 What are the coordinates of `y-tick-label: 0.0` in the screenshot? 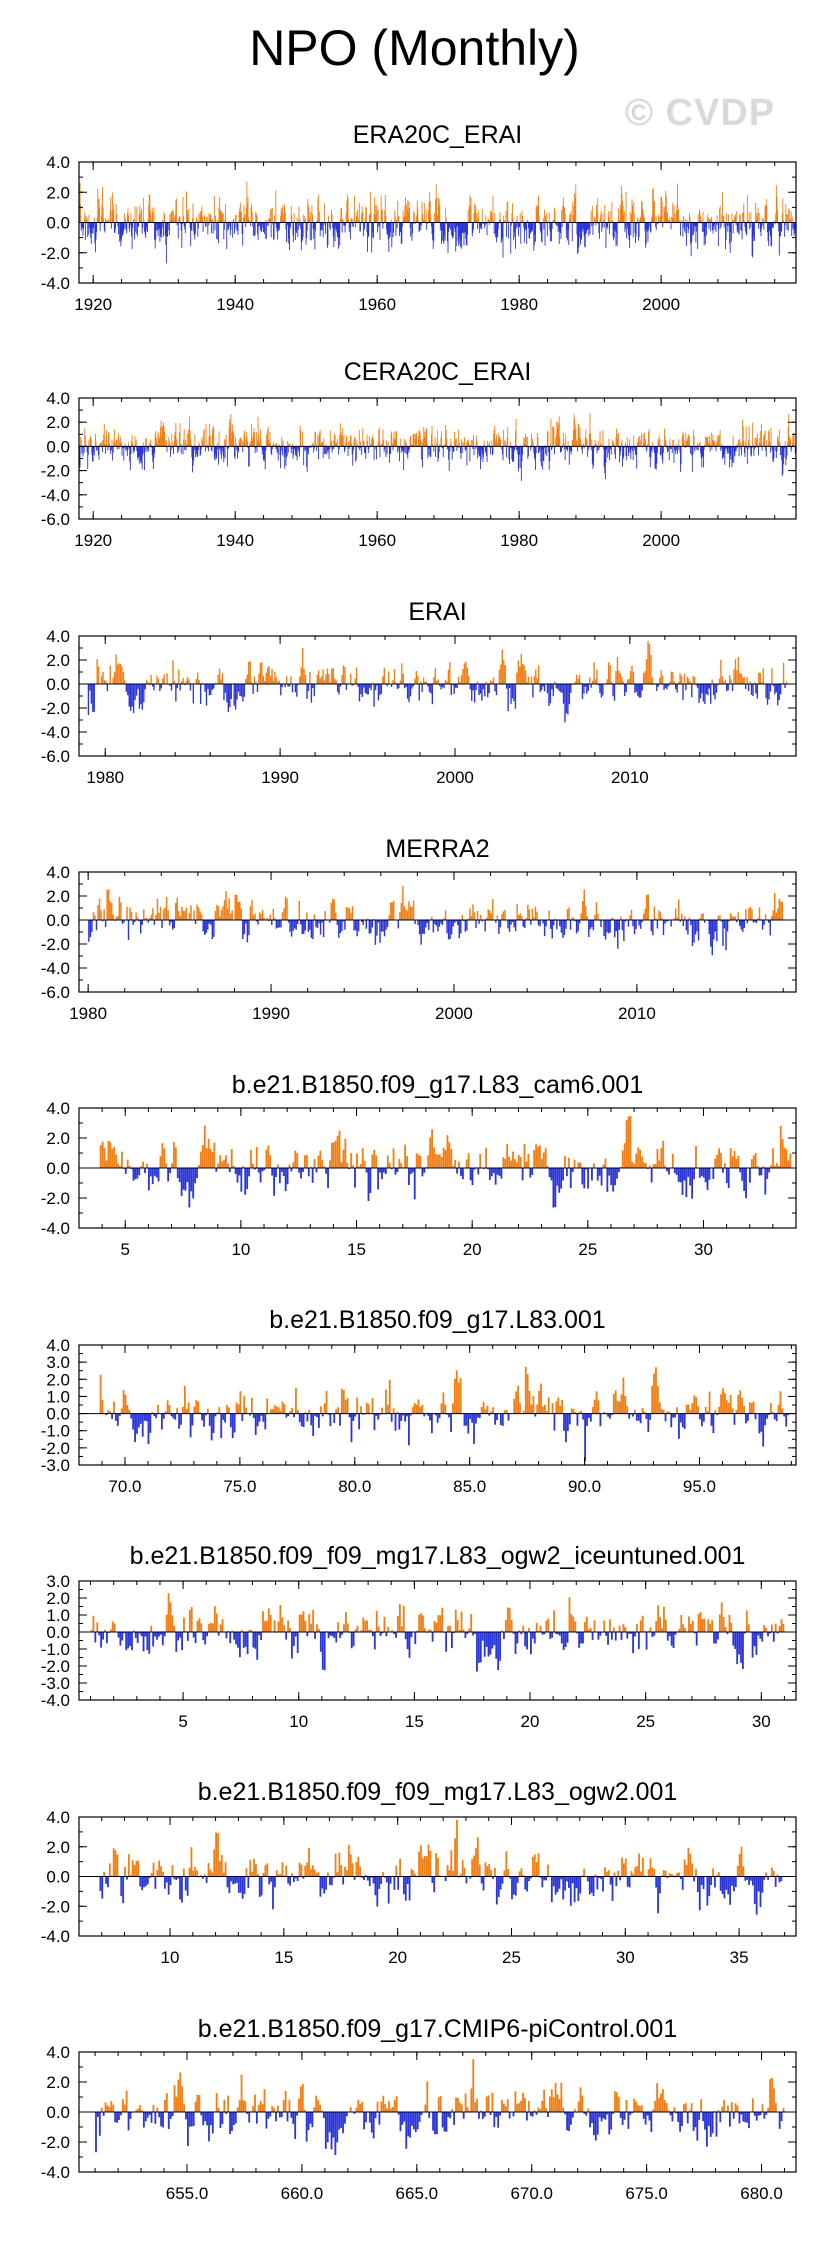 It's located at (58, 223).